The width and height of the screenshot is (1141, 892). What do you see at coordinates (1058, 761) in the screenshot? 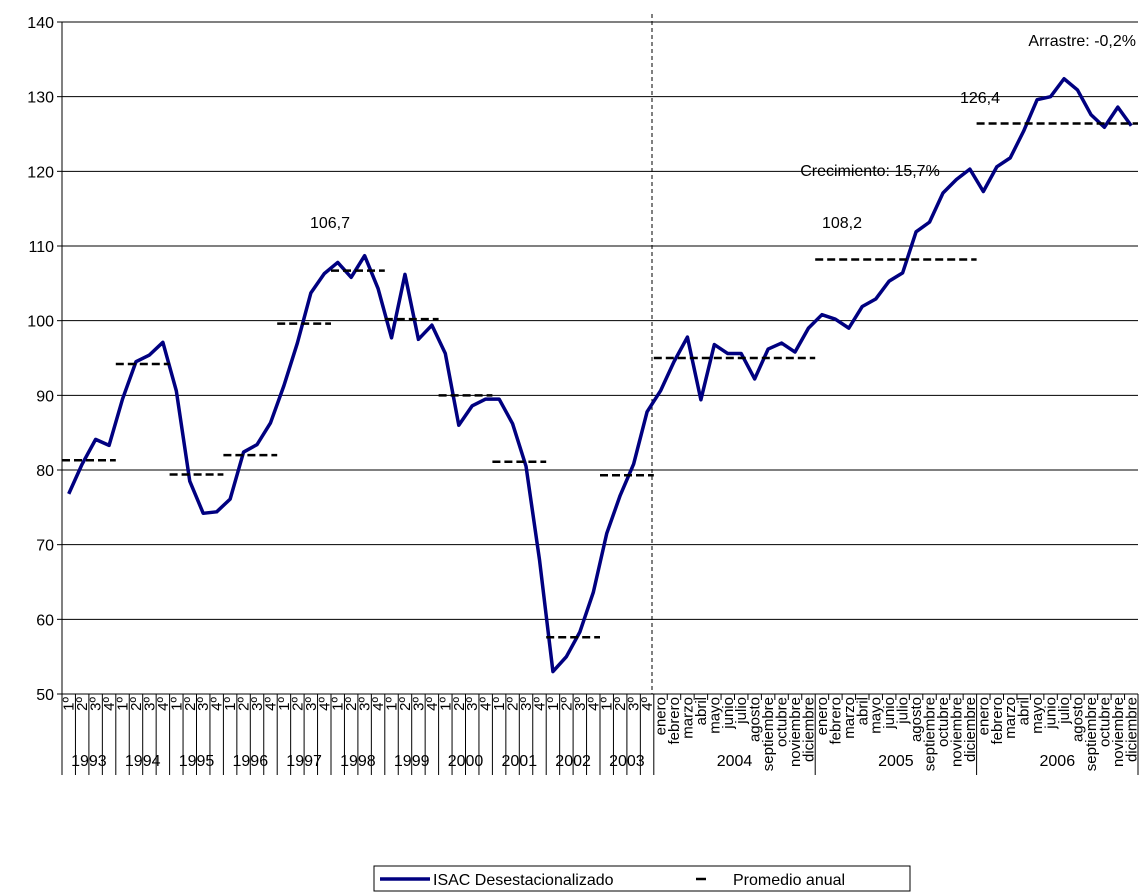
I see `group-label: 2006` at bounding box center [1058, 761].